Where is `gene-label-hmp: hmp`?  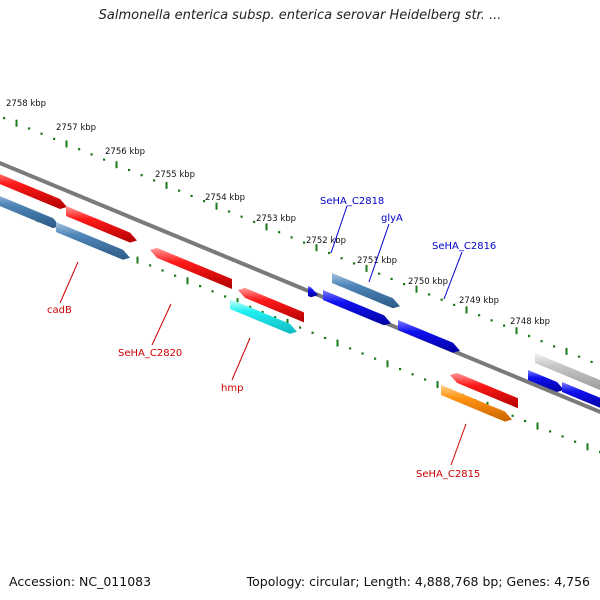
gene-label-hmp: hmp is located at coordinates (232, 388).